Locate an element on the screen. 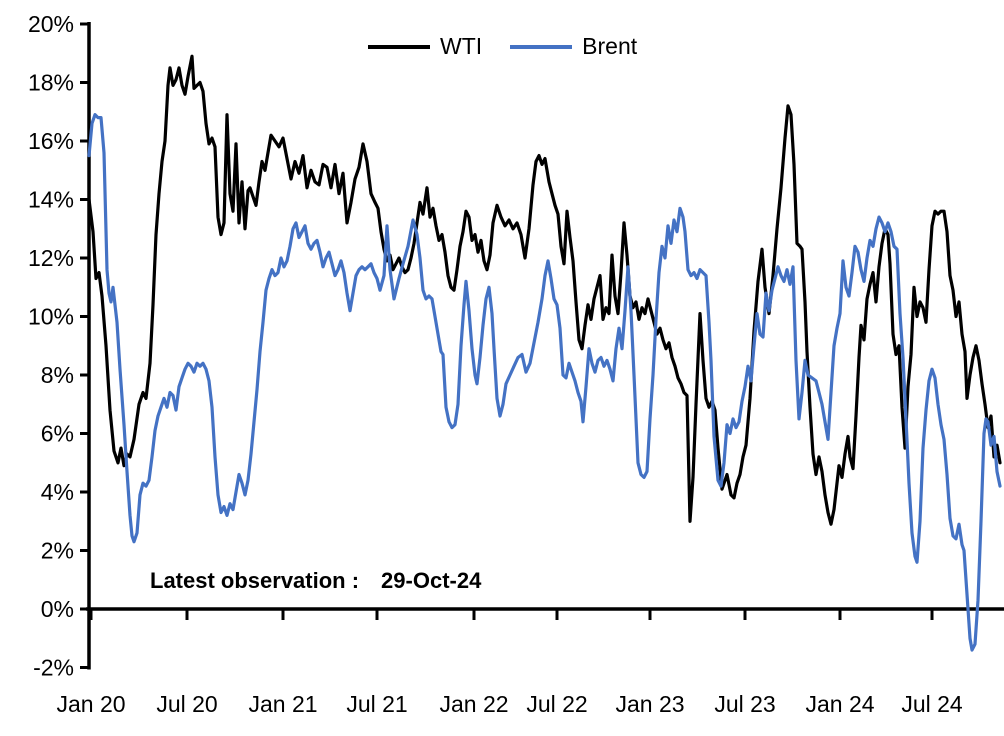 Image resolution: width=1004 pixels, height=736 pixels. x-tick-label: Jul 23 is located at coordinates (744, 704).